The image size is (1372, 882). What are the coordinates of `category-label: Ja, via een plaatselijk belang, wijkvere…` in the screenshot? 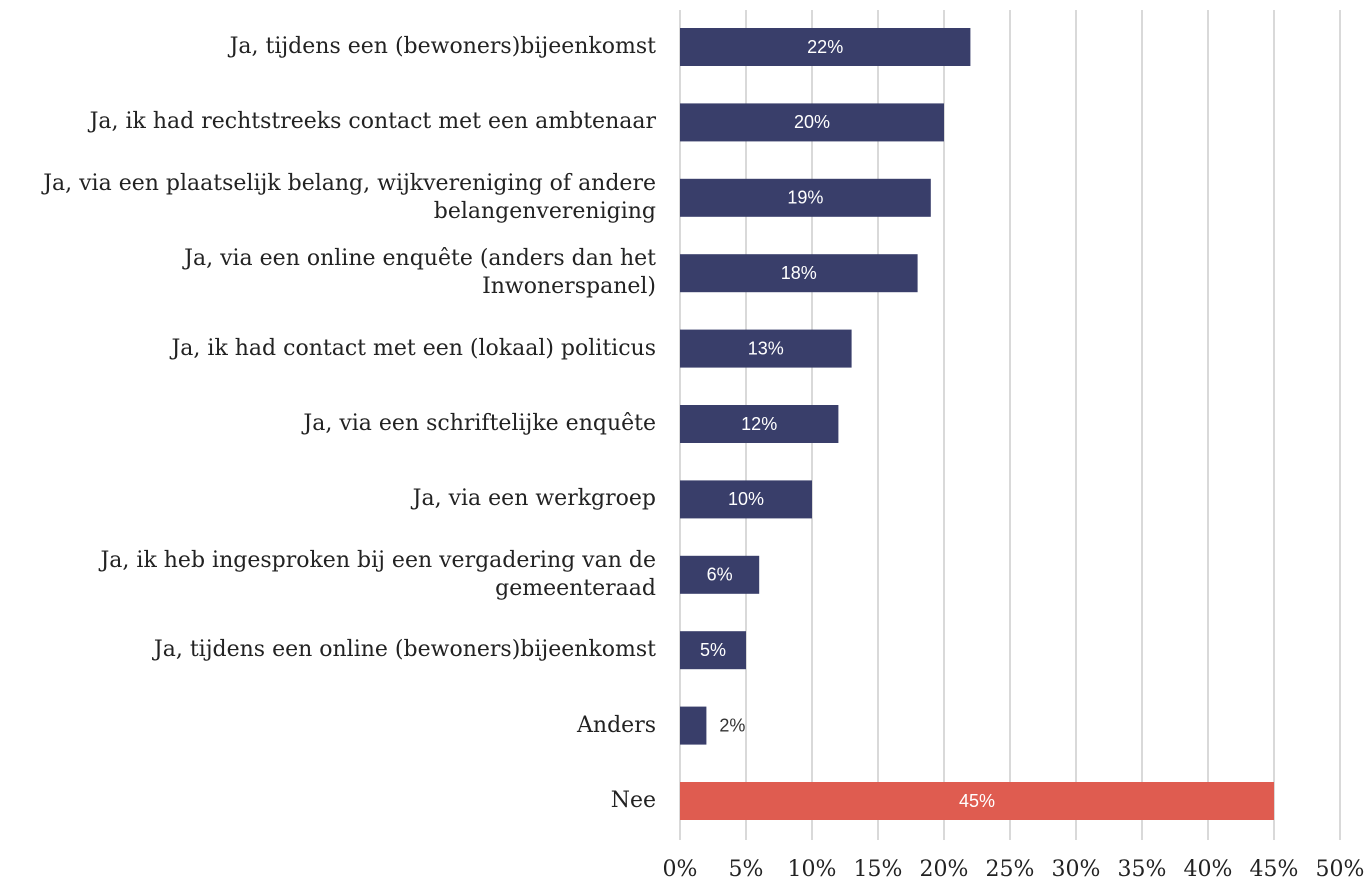 It's located at (349, 197).